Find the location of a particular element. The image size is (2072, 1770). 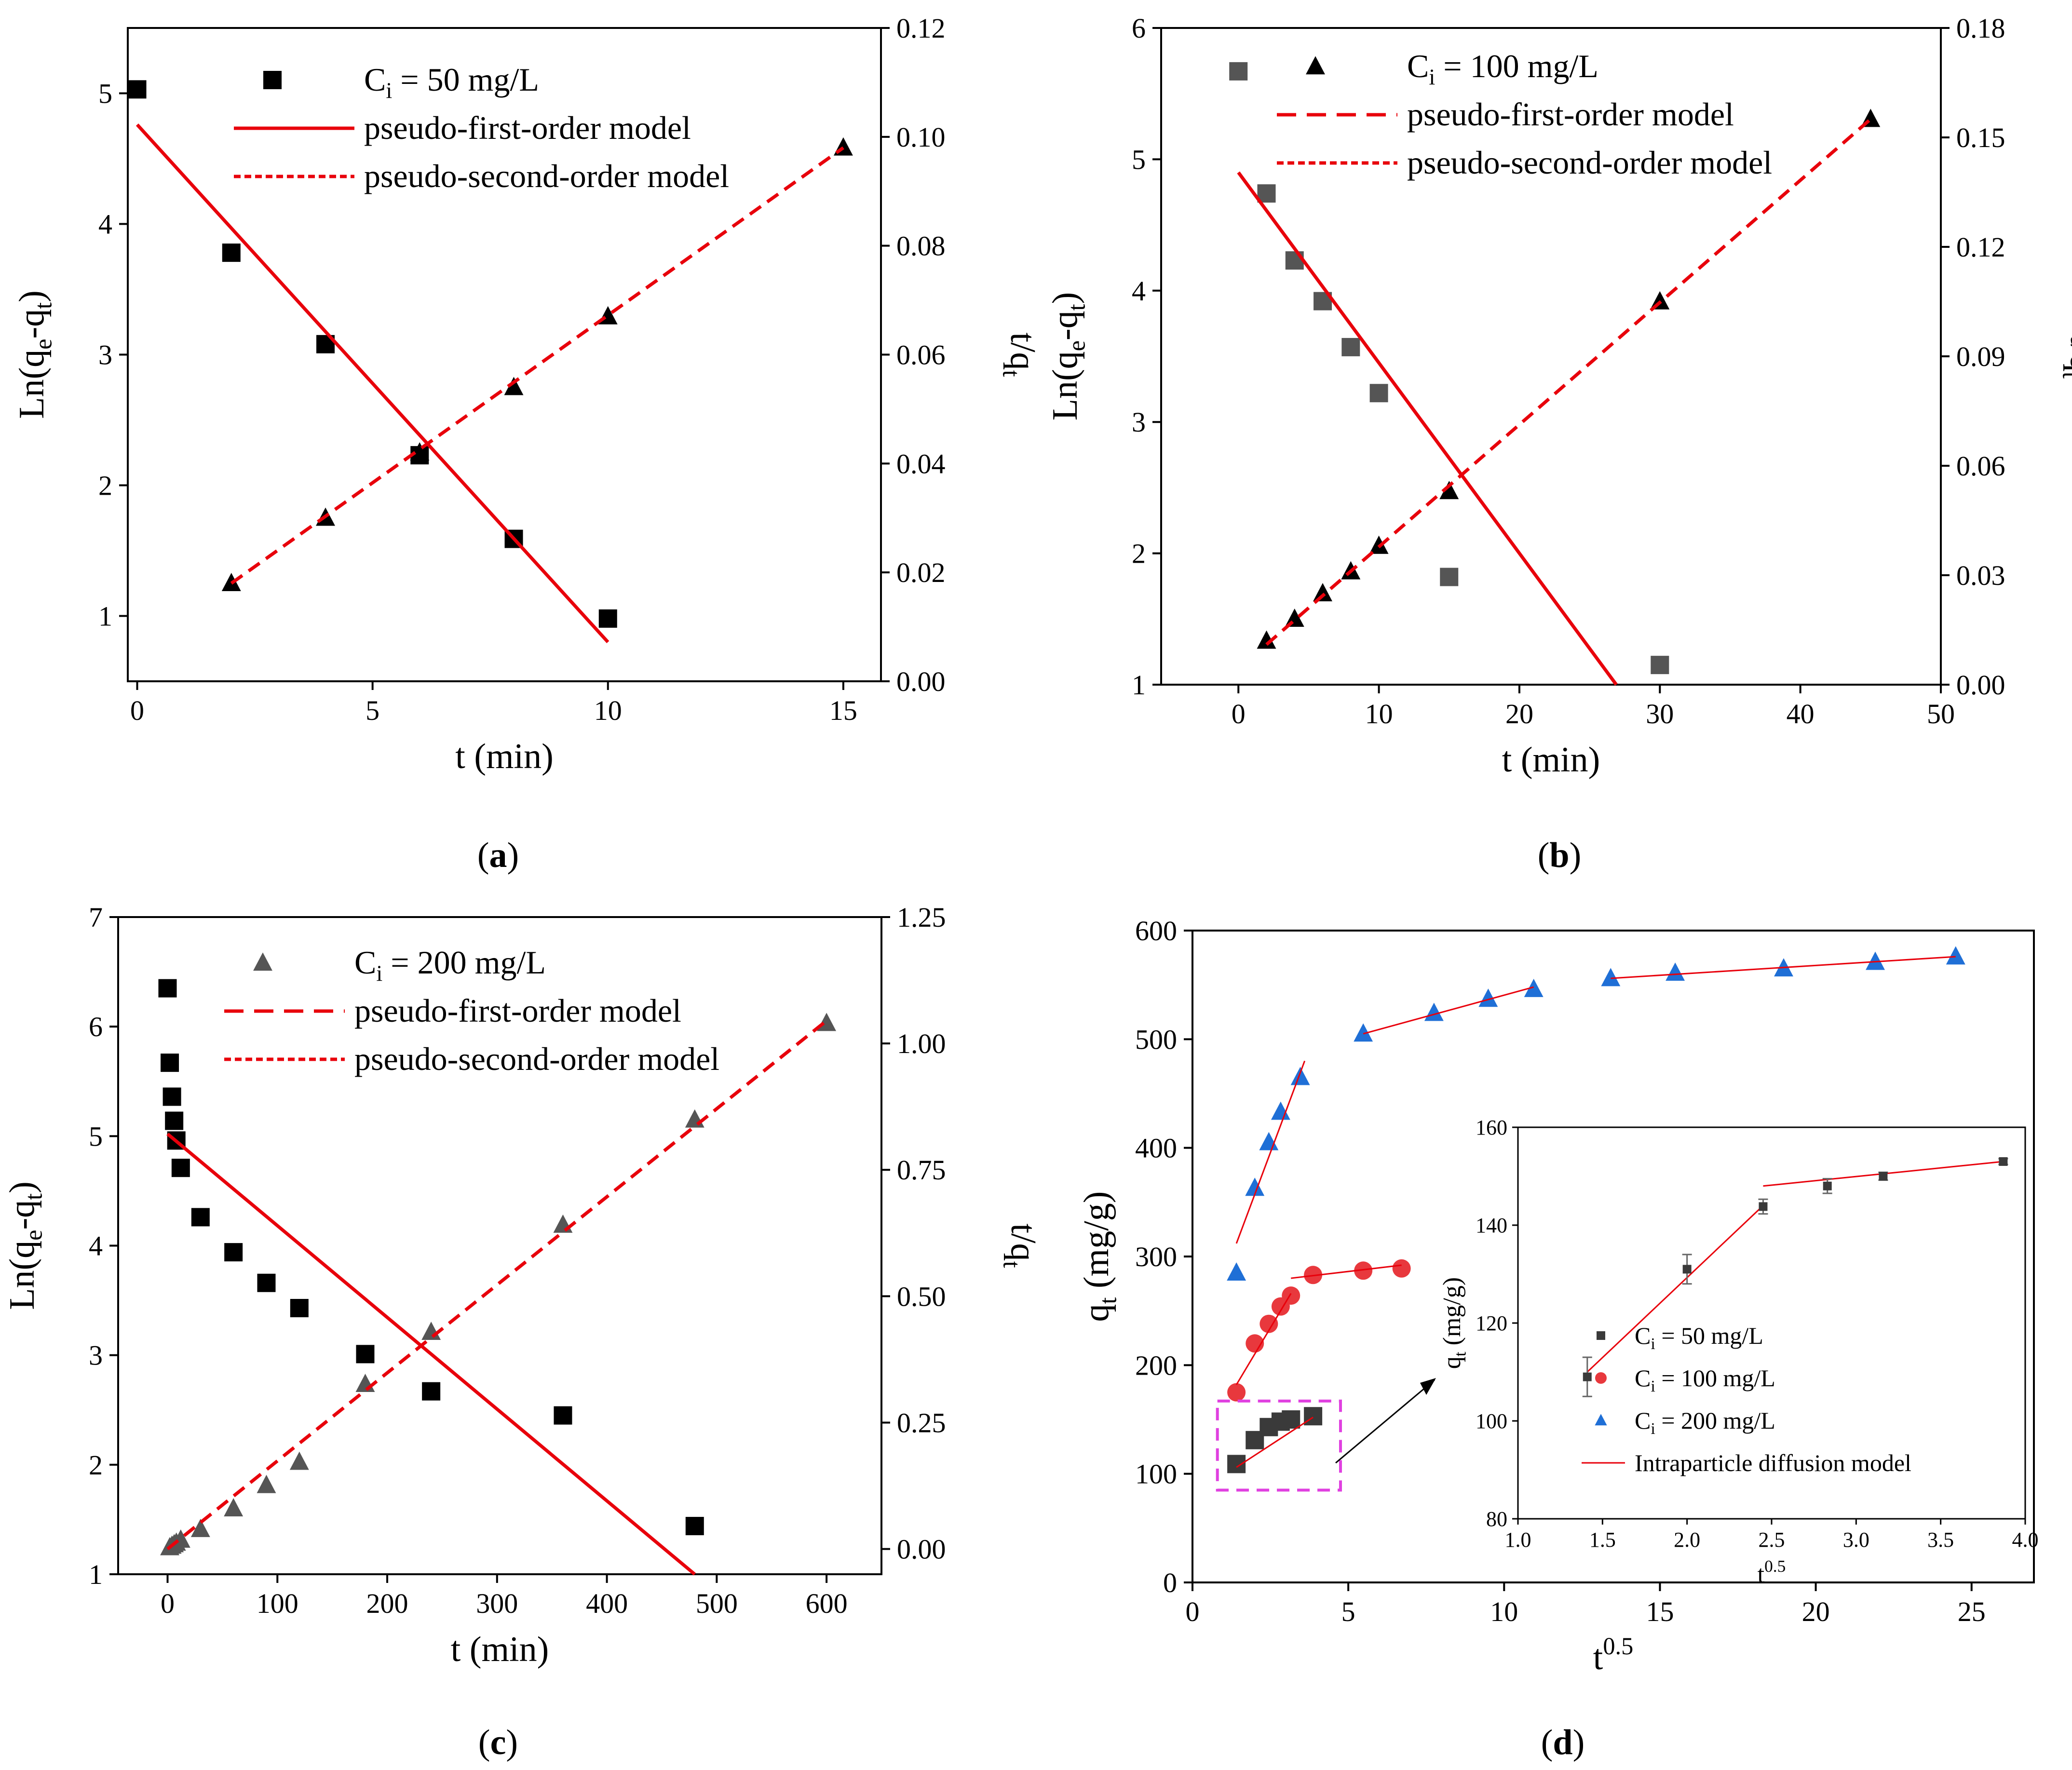

x-tick-label: 300 is located at coordinates (497, 1603).